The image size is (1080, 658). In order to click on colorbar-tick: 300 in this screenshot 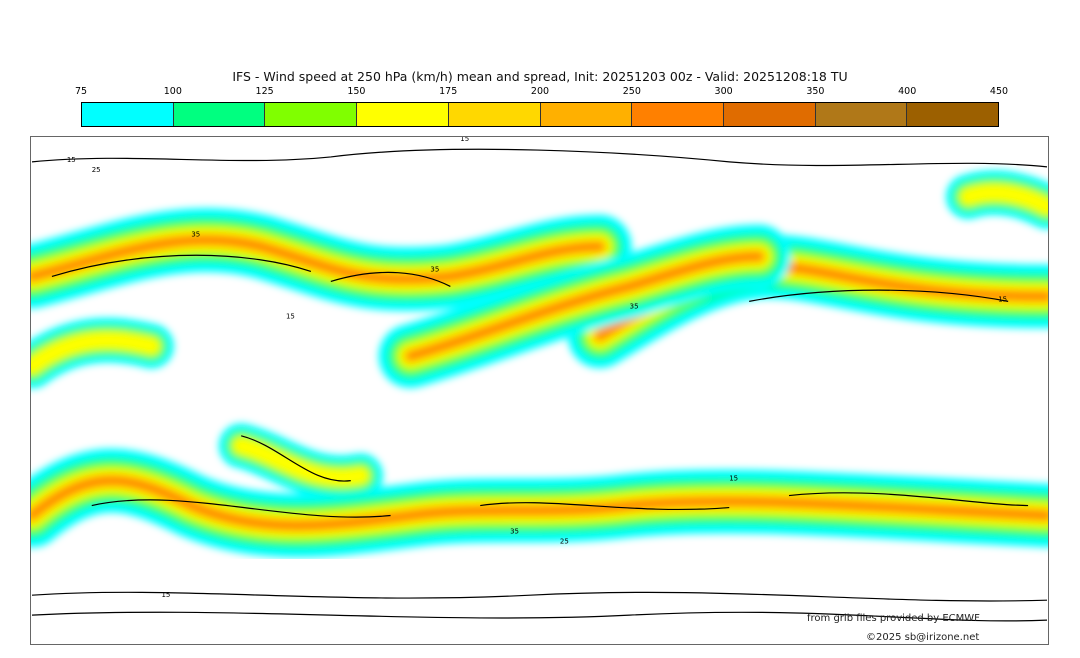, I will do `click(723, 91)`.